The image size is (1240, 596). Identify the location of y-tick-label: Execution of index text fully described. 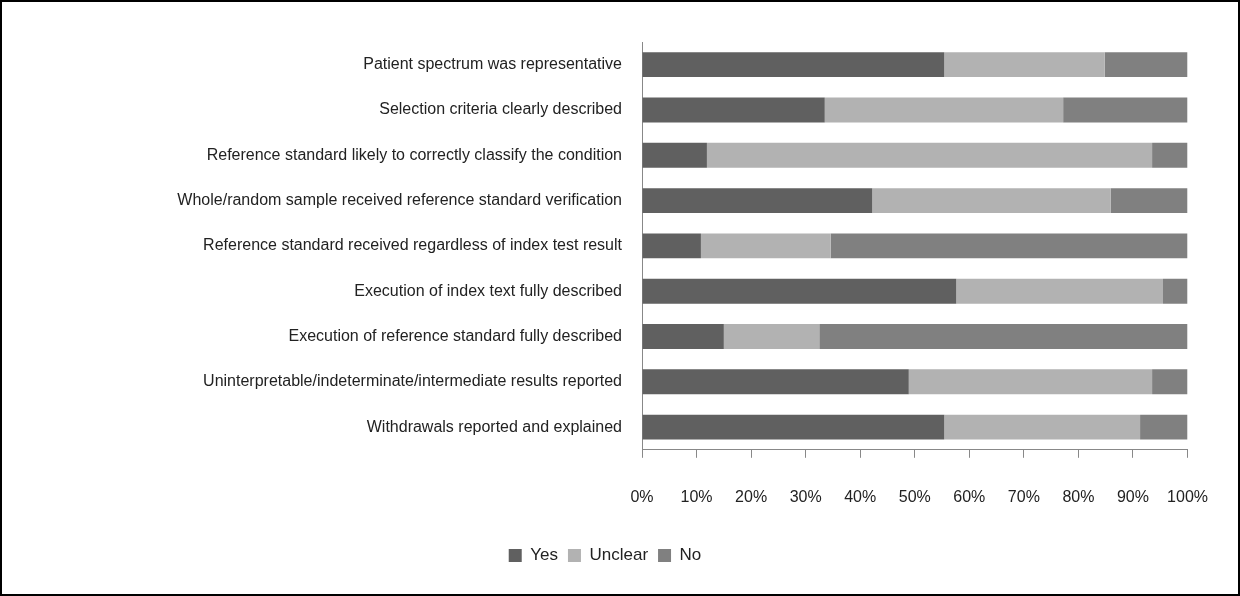
(488, 290).